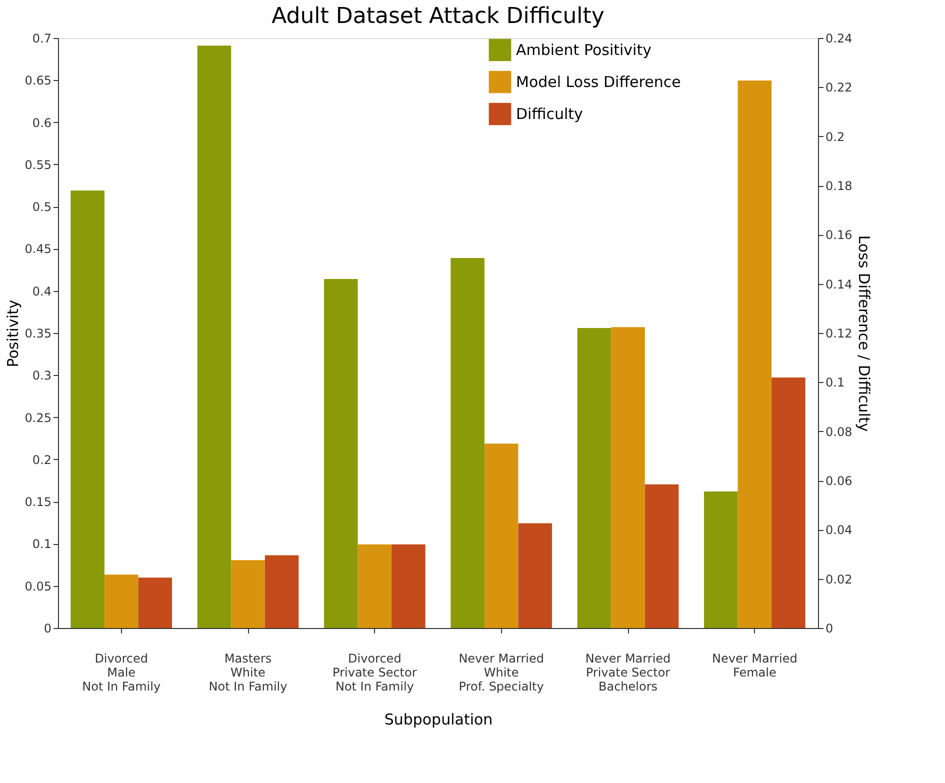 The image size is (945, 783). I want to click on y2-tick-label: 0.18, so click(839, 186).